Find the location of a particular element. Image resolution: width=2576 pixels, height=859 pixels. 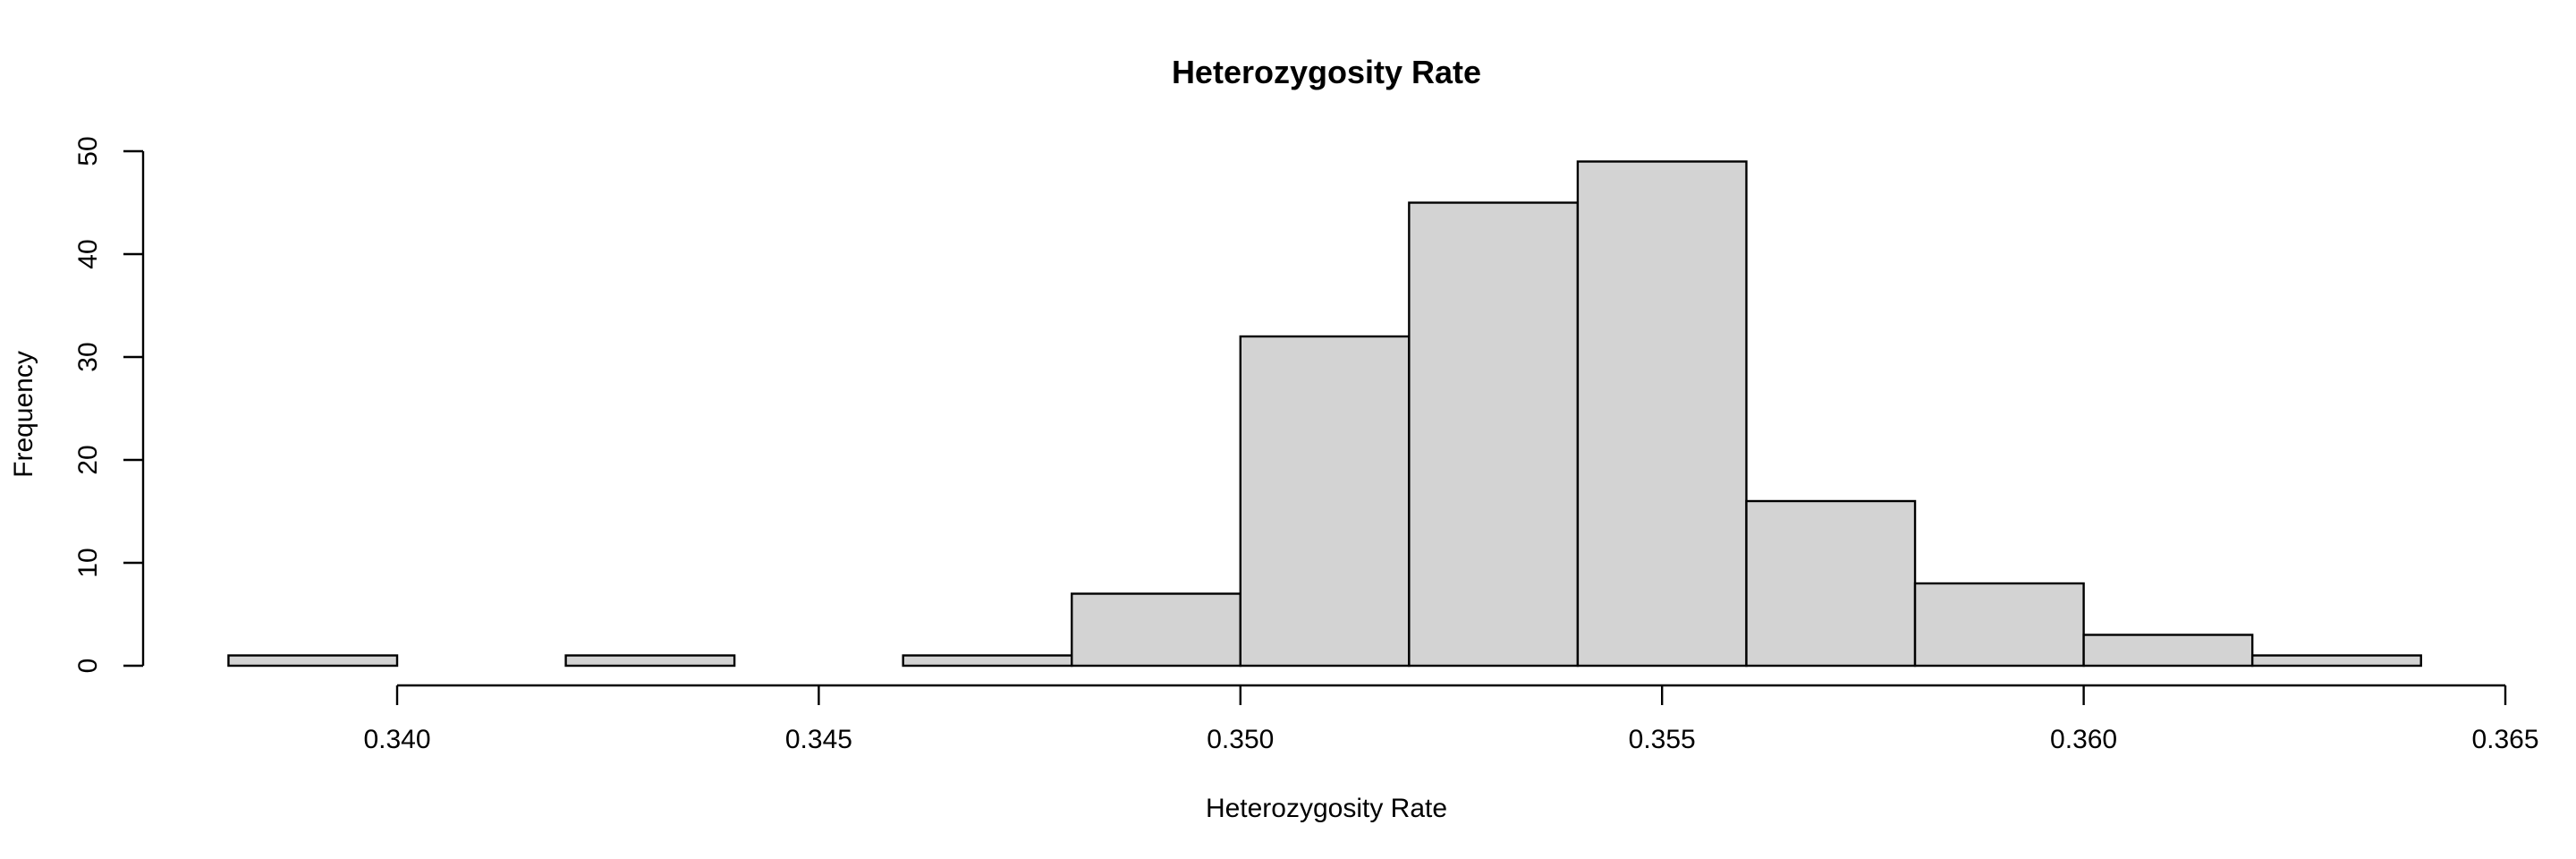

y-tick-label: 40 is located at coordinates (88, 253).